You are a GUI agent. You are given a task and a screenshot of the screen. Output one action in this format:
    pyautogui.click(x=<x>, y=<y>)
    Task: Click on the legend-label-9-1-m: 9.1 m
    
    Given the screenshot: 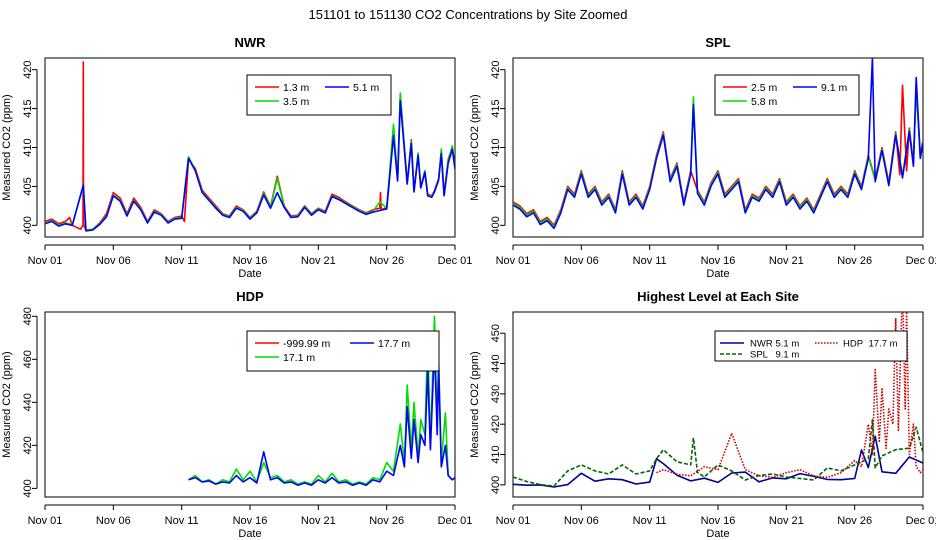 What is the action you would take?
    pyautogui.click(x=834, y=88)
    